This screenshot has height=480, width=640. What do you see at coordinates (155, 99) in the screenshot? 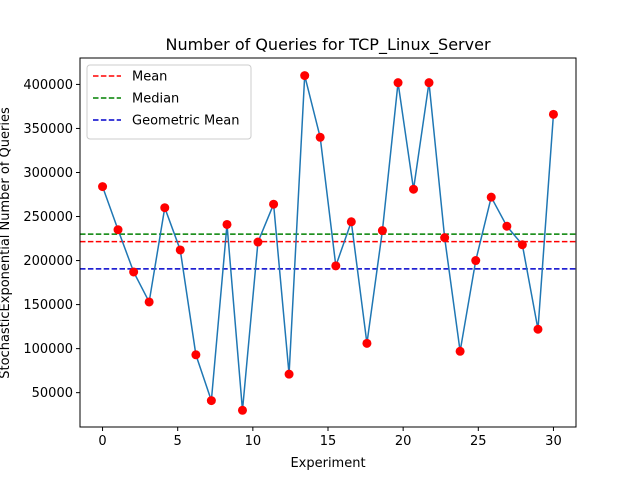
I see `legend-entry: Median` at bounding box center [155, 99].